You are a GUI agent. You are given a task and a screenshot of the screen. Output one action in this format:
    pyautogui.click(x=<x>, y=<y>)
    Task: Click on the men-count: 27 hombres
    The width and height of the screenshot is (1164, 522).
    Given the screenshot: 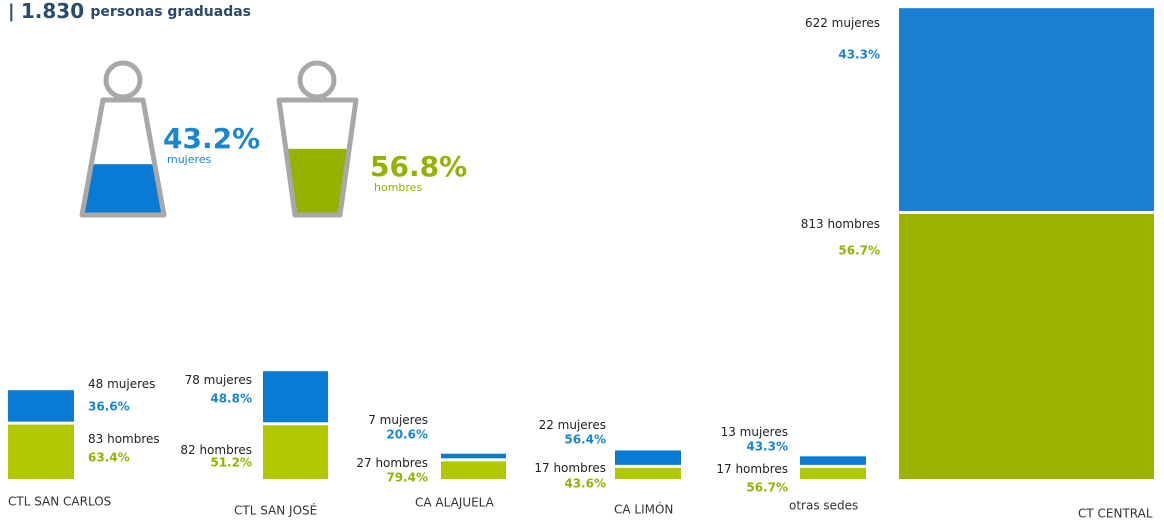 What is the action you would take?
    pyautogui.click(x=392, y=463)
    